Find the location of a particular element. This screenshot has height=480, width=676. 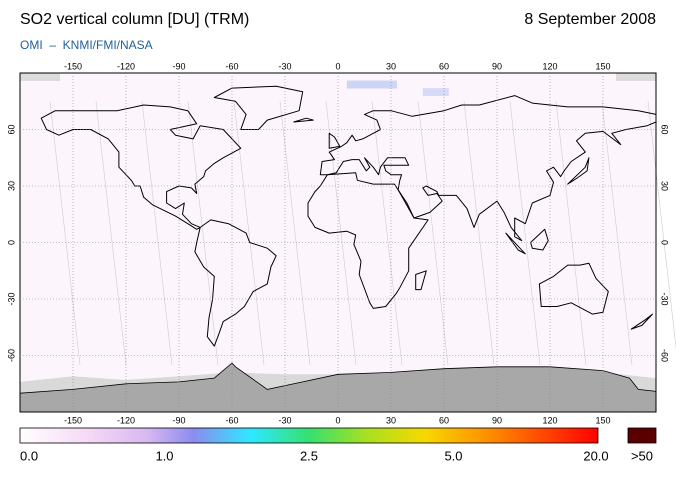

colorbar-overflow is located at coordinates (642, 435).